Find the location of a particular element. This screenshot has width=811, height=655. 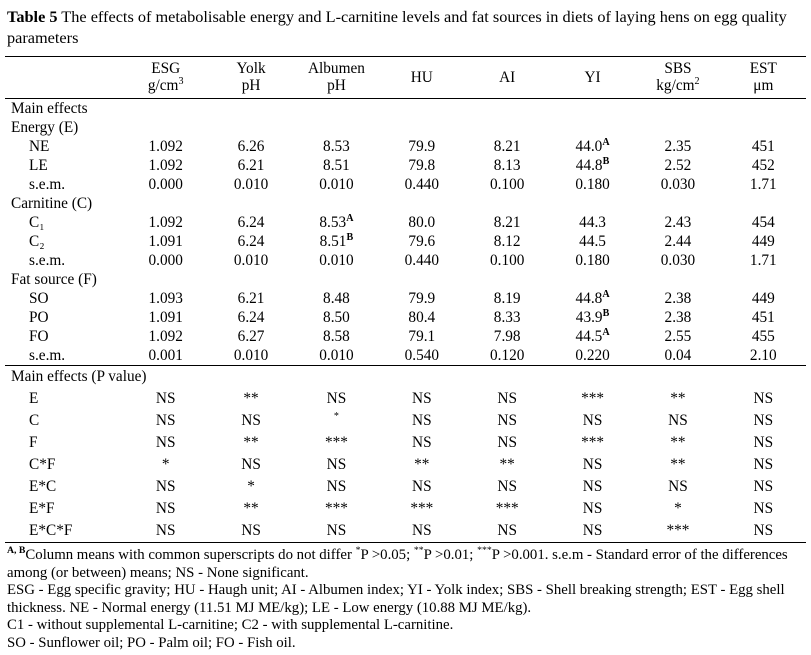

table-cell: 2.55 is located at coordinates (678, 336).